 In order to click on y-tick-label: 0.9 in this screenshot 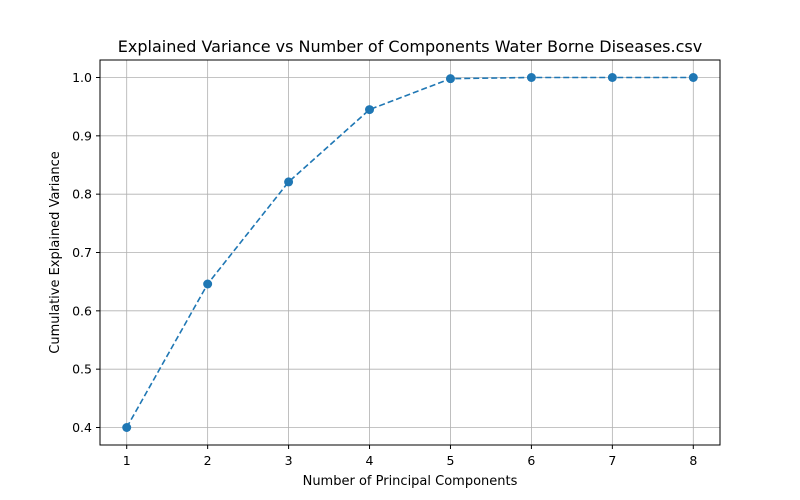, I will do `click(82, 135)`.